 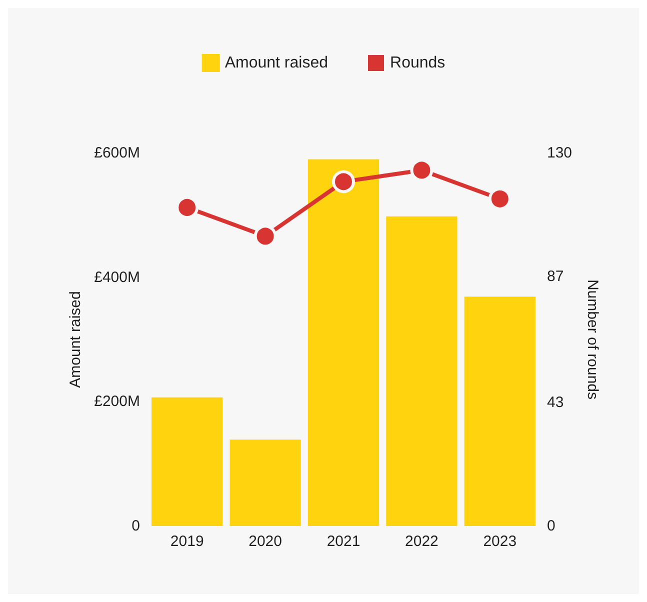 I want to click on point, so click(x=343, y=182).